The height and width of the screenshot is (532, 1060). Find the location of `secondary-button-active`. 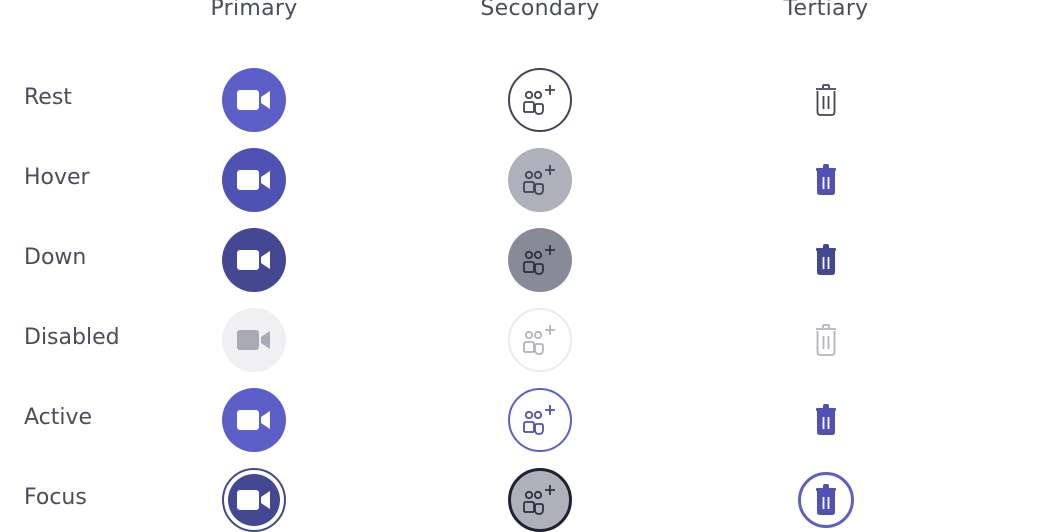

secondary-button-active is located at coordinates (540, 420).